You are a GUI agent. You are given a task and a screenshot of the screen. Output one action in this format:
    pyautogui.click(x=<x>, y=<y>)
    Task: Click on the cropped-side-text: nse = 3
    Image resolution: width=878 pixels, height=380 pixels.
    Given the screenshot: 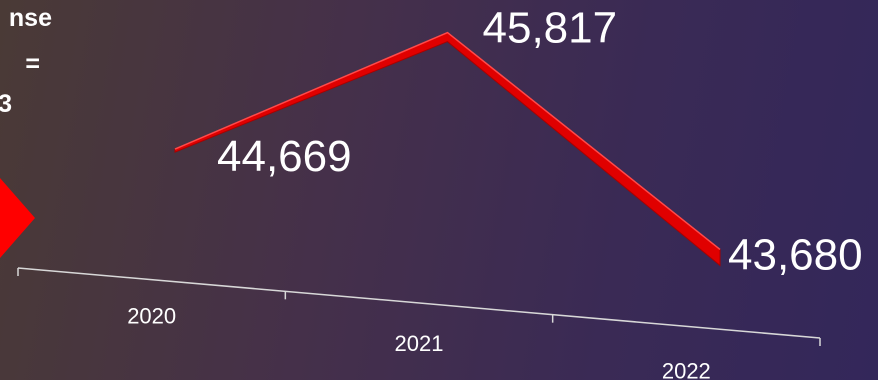 What is the action you would take?
    pyautogui.click(x=30, y=70)
    